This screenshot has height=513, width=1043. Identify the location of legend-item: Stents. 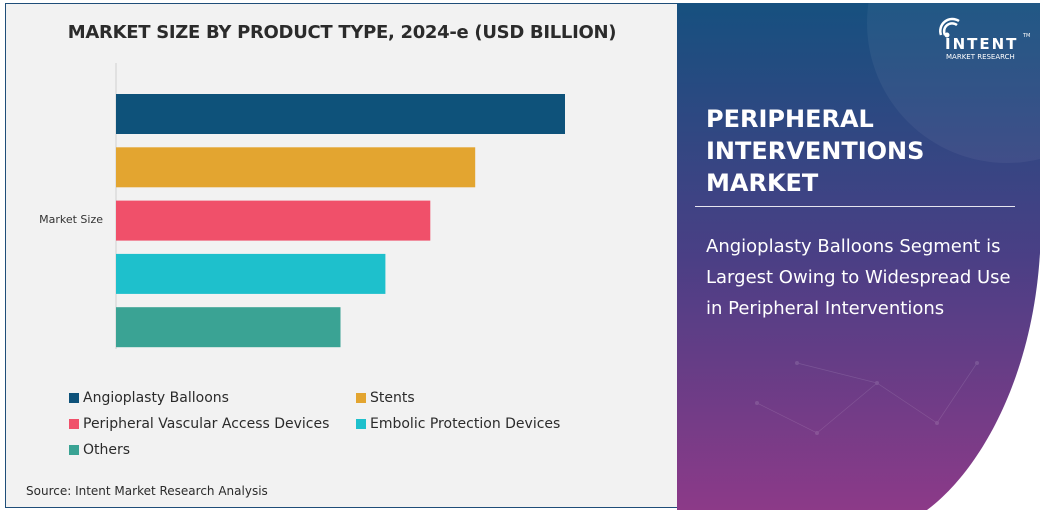
(385, 398).